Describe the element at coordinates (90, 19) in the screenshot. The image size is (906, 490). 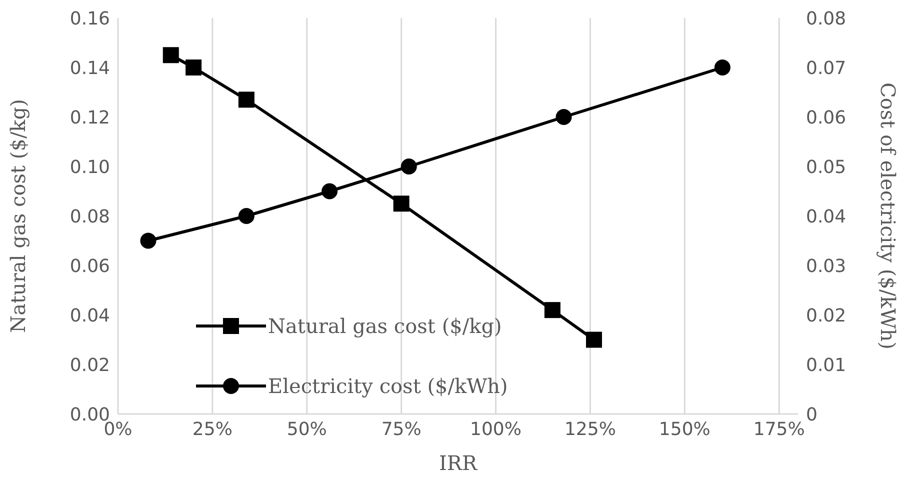
I see `y-tick-label: 0.16` at that location.